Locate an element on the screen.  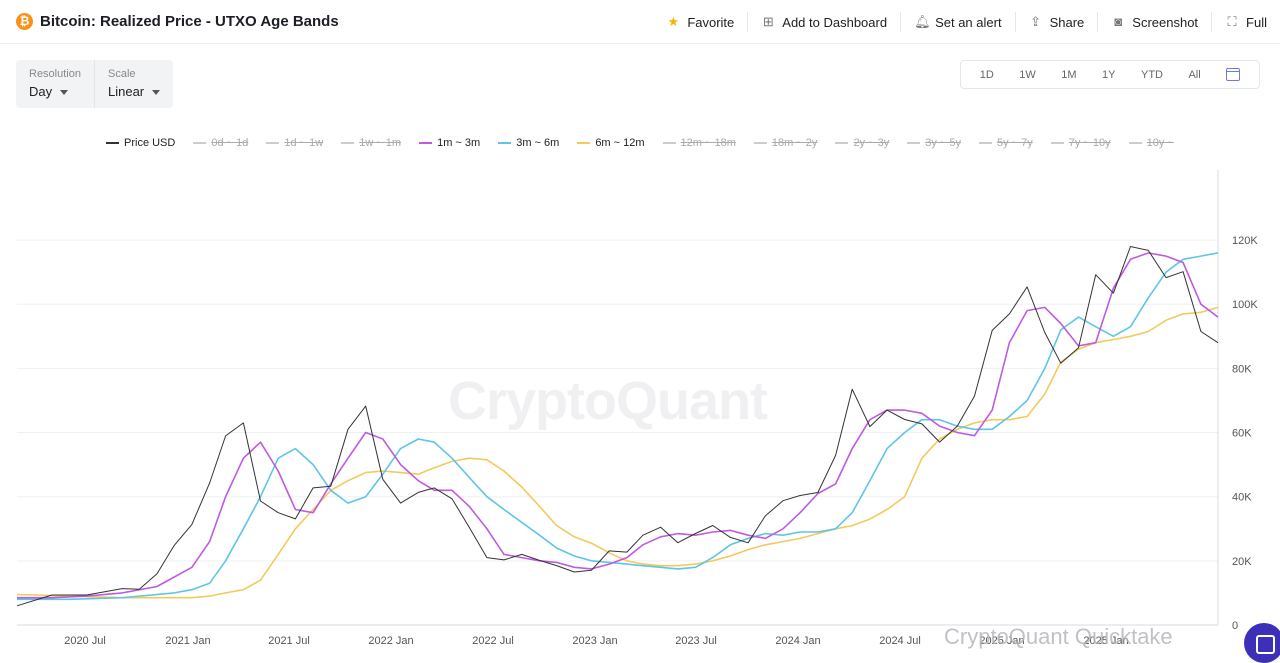
fullscreen-button: ⛶ Full is located at coordinates (1245, 22).